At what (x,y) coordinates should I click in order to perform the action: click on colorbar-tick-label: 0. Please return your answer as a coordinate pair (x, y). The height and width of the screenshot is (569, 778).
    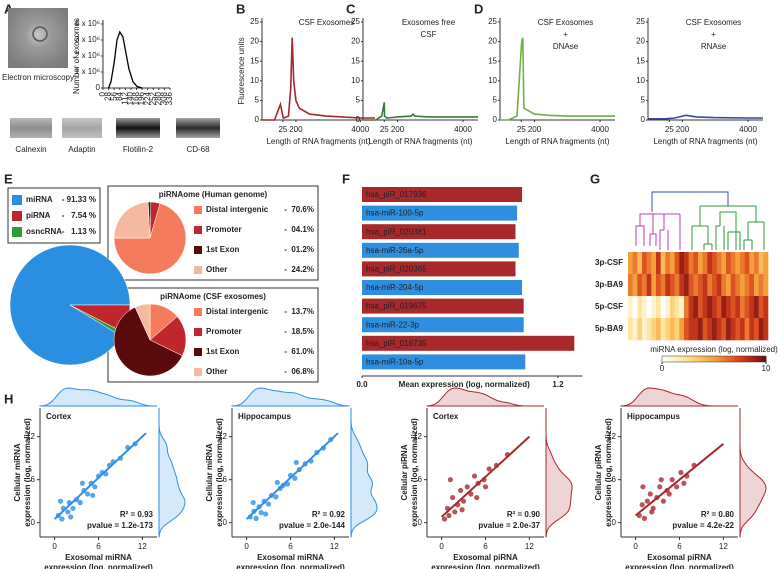
    Looking at the image, I should click on (662, 368).